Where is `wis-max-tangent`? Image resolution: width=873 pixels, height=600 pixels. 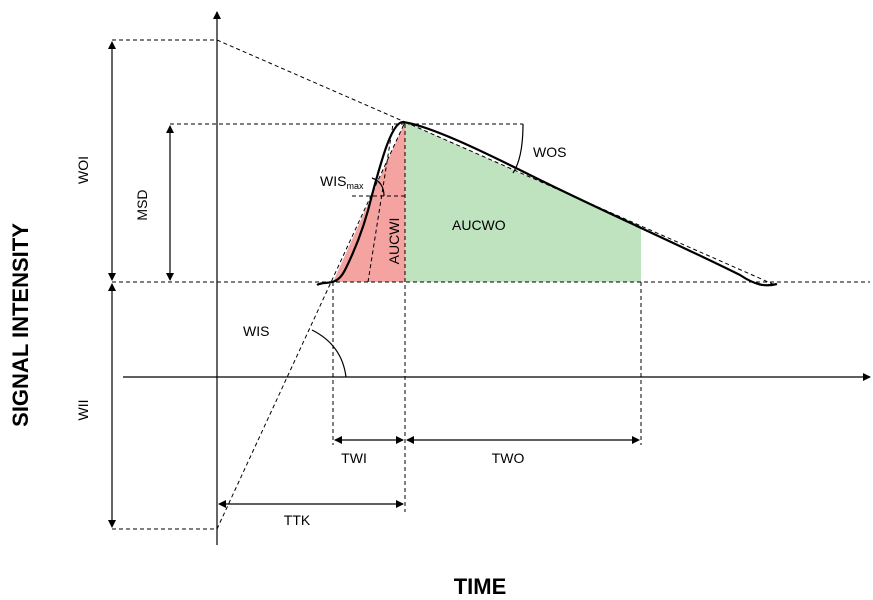
wis-max-tangent is located at coordinates (380, 203).